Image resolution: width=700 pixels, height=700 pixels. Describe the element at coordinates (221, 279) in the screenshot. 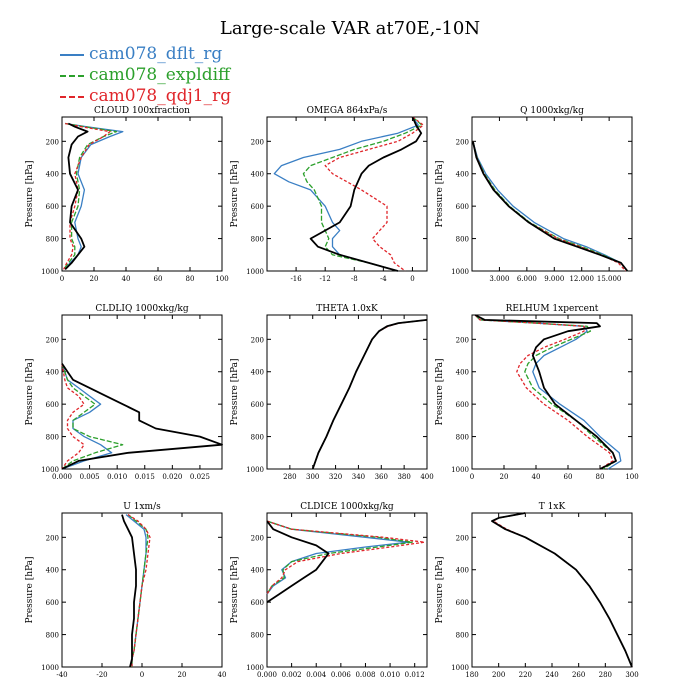

I see `x-tick-label: 100` at that location.